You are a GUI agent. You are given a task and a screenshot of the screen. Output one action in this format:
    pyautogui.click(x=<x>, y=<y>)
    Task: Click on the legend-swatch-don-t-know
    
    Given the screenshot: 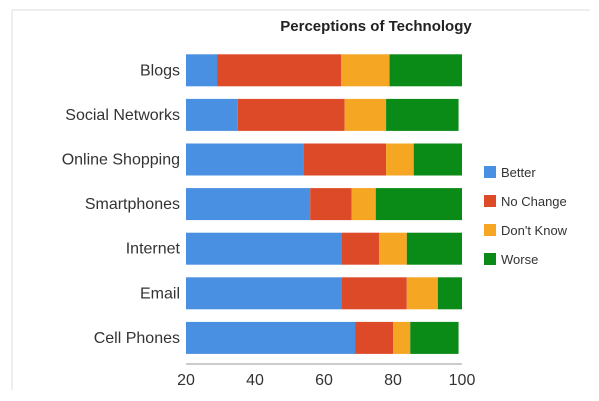 What is the action you would take?
    pyautogui.click(x=490, y=230)
    